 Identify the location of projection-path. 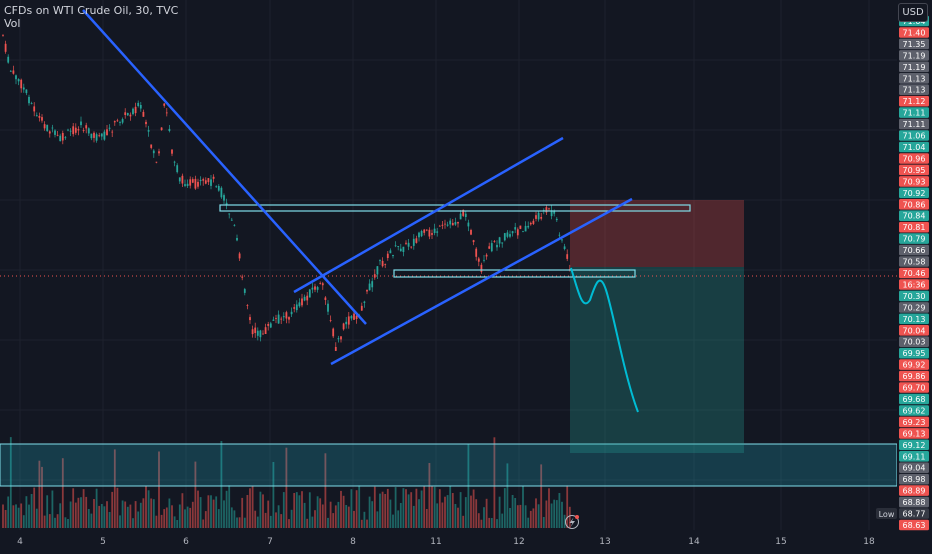
(604, 340).